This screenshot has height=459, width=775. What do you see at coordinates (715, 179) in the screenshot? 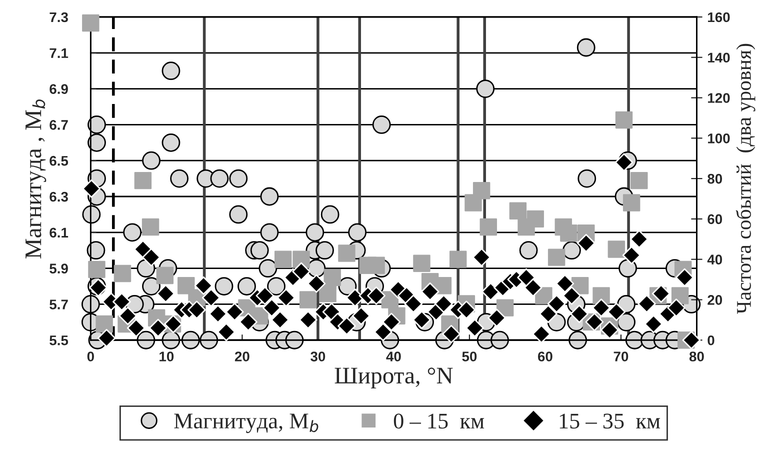
I see `y2-tick-label: 80` at bounding box center [715, 179].